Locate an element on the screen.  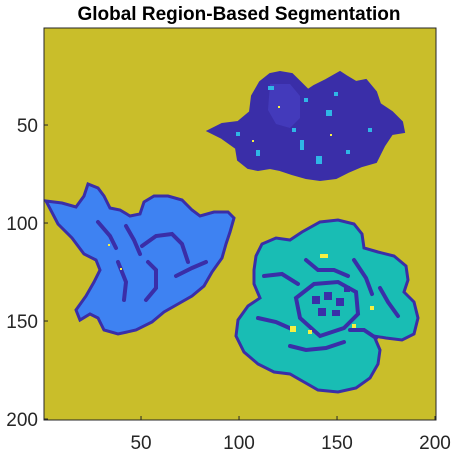
x-tick-label: 100 is located at coordinates (239, 443).